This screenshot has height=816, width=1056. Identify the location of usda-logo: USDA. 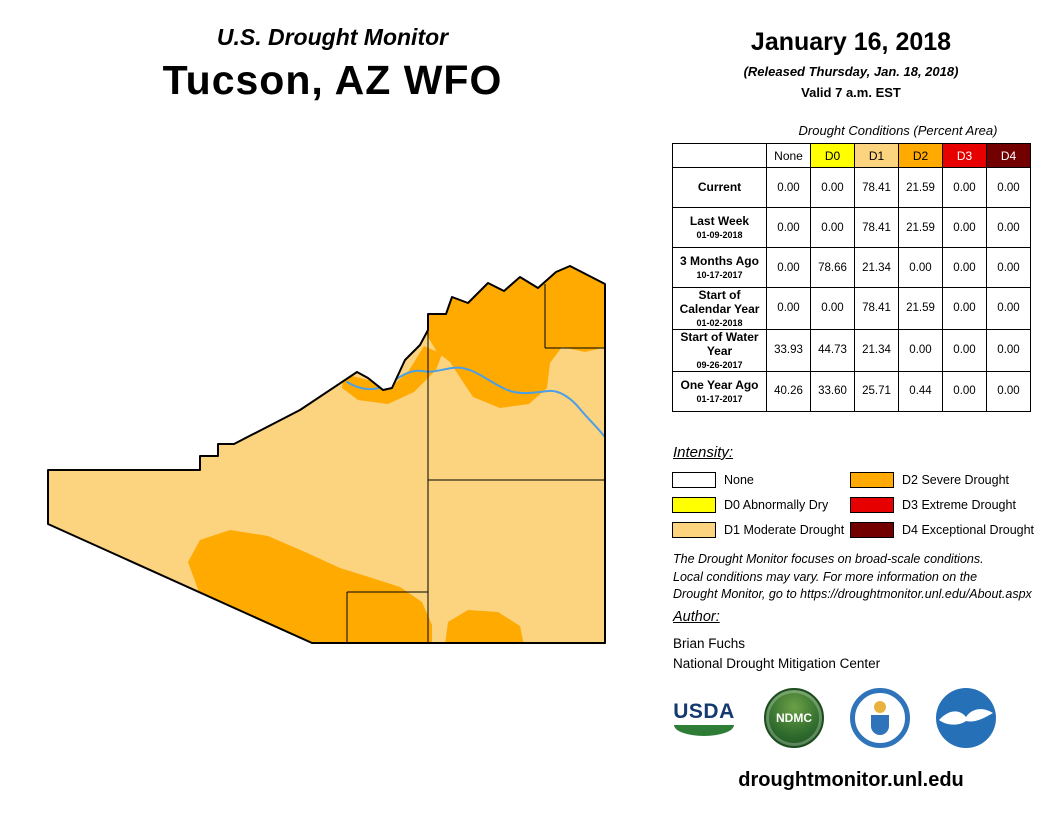
(704, 718).